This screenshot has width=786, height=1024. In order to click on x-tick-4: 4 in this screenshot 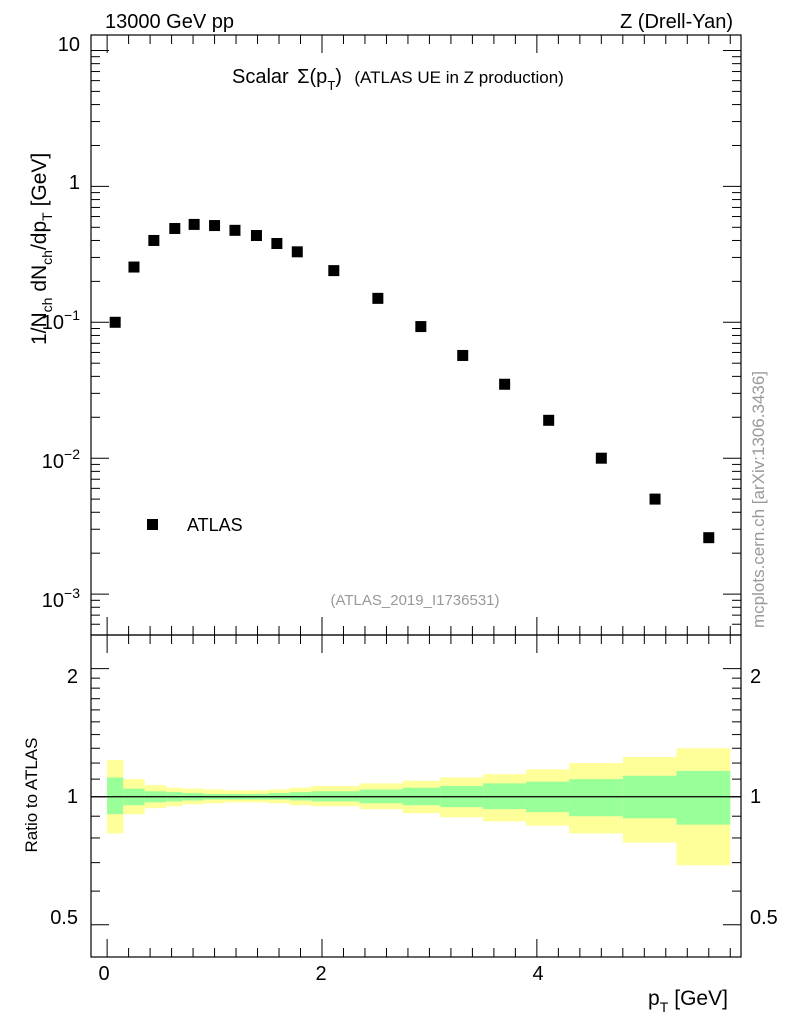, I will do `click(537, 974)`.